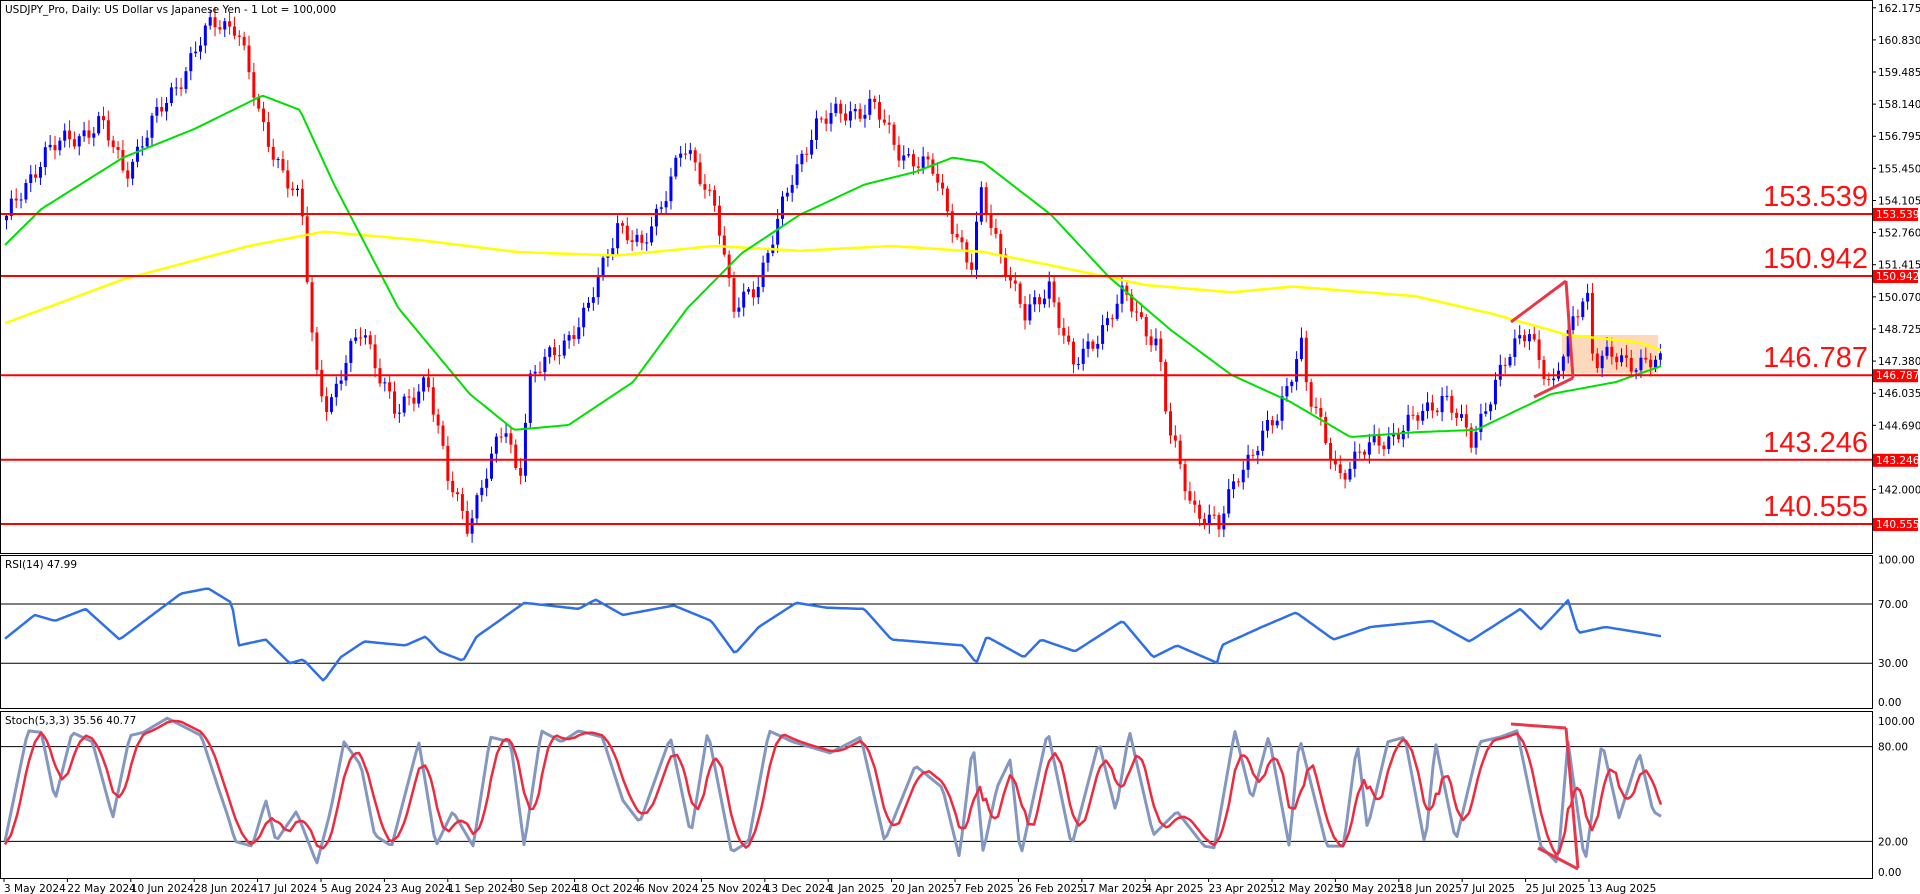 Image resolution: width=1920 pixels, height=894 pixels. I want to click on stoch-divergence-spike, so click(1572, 798).